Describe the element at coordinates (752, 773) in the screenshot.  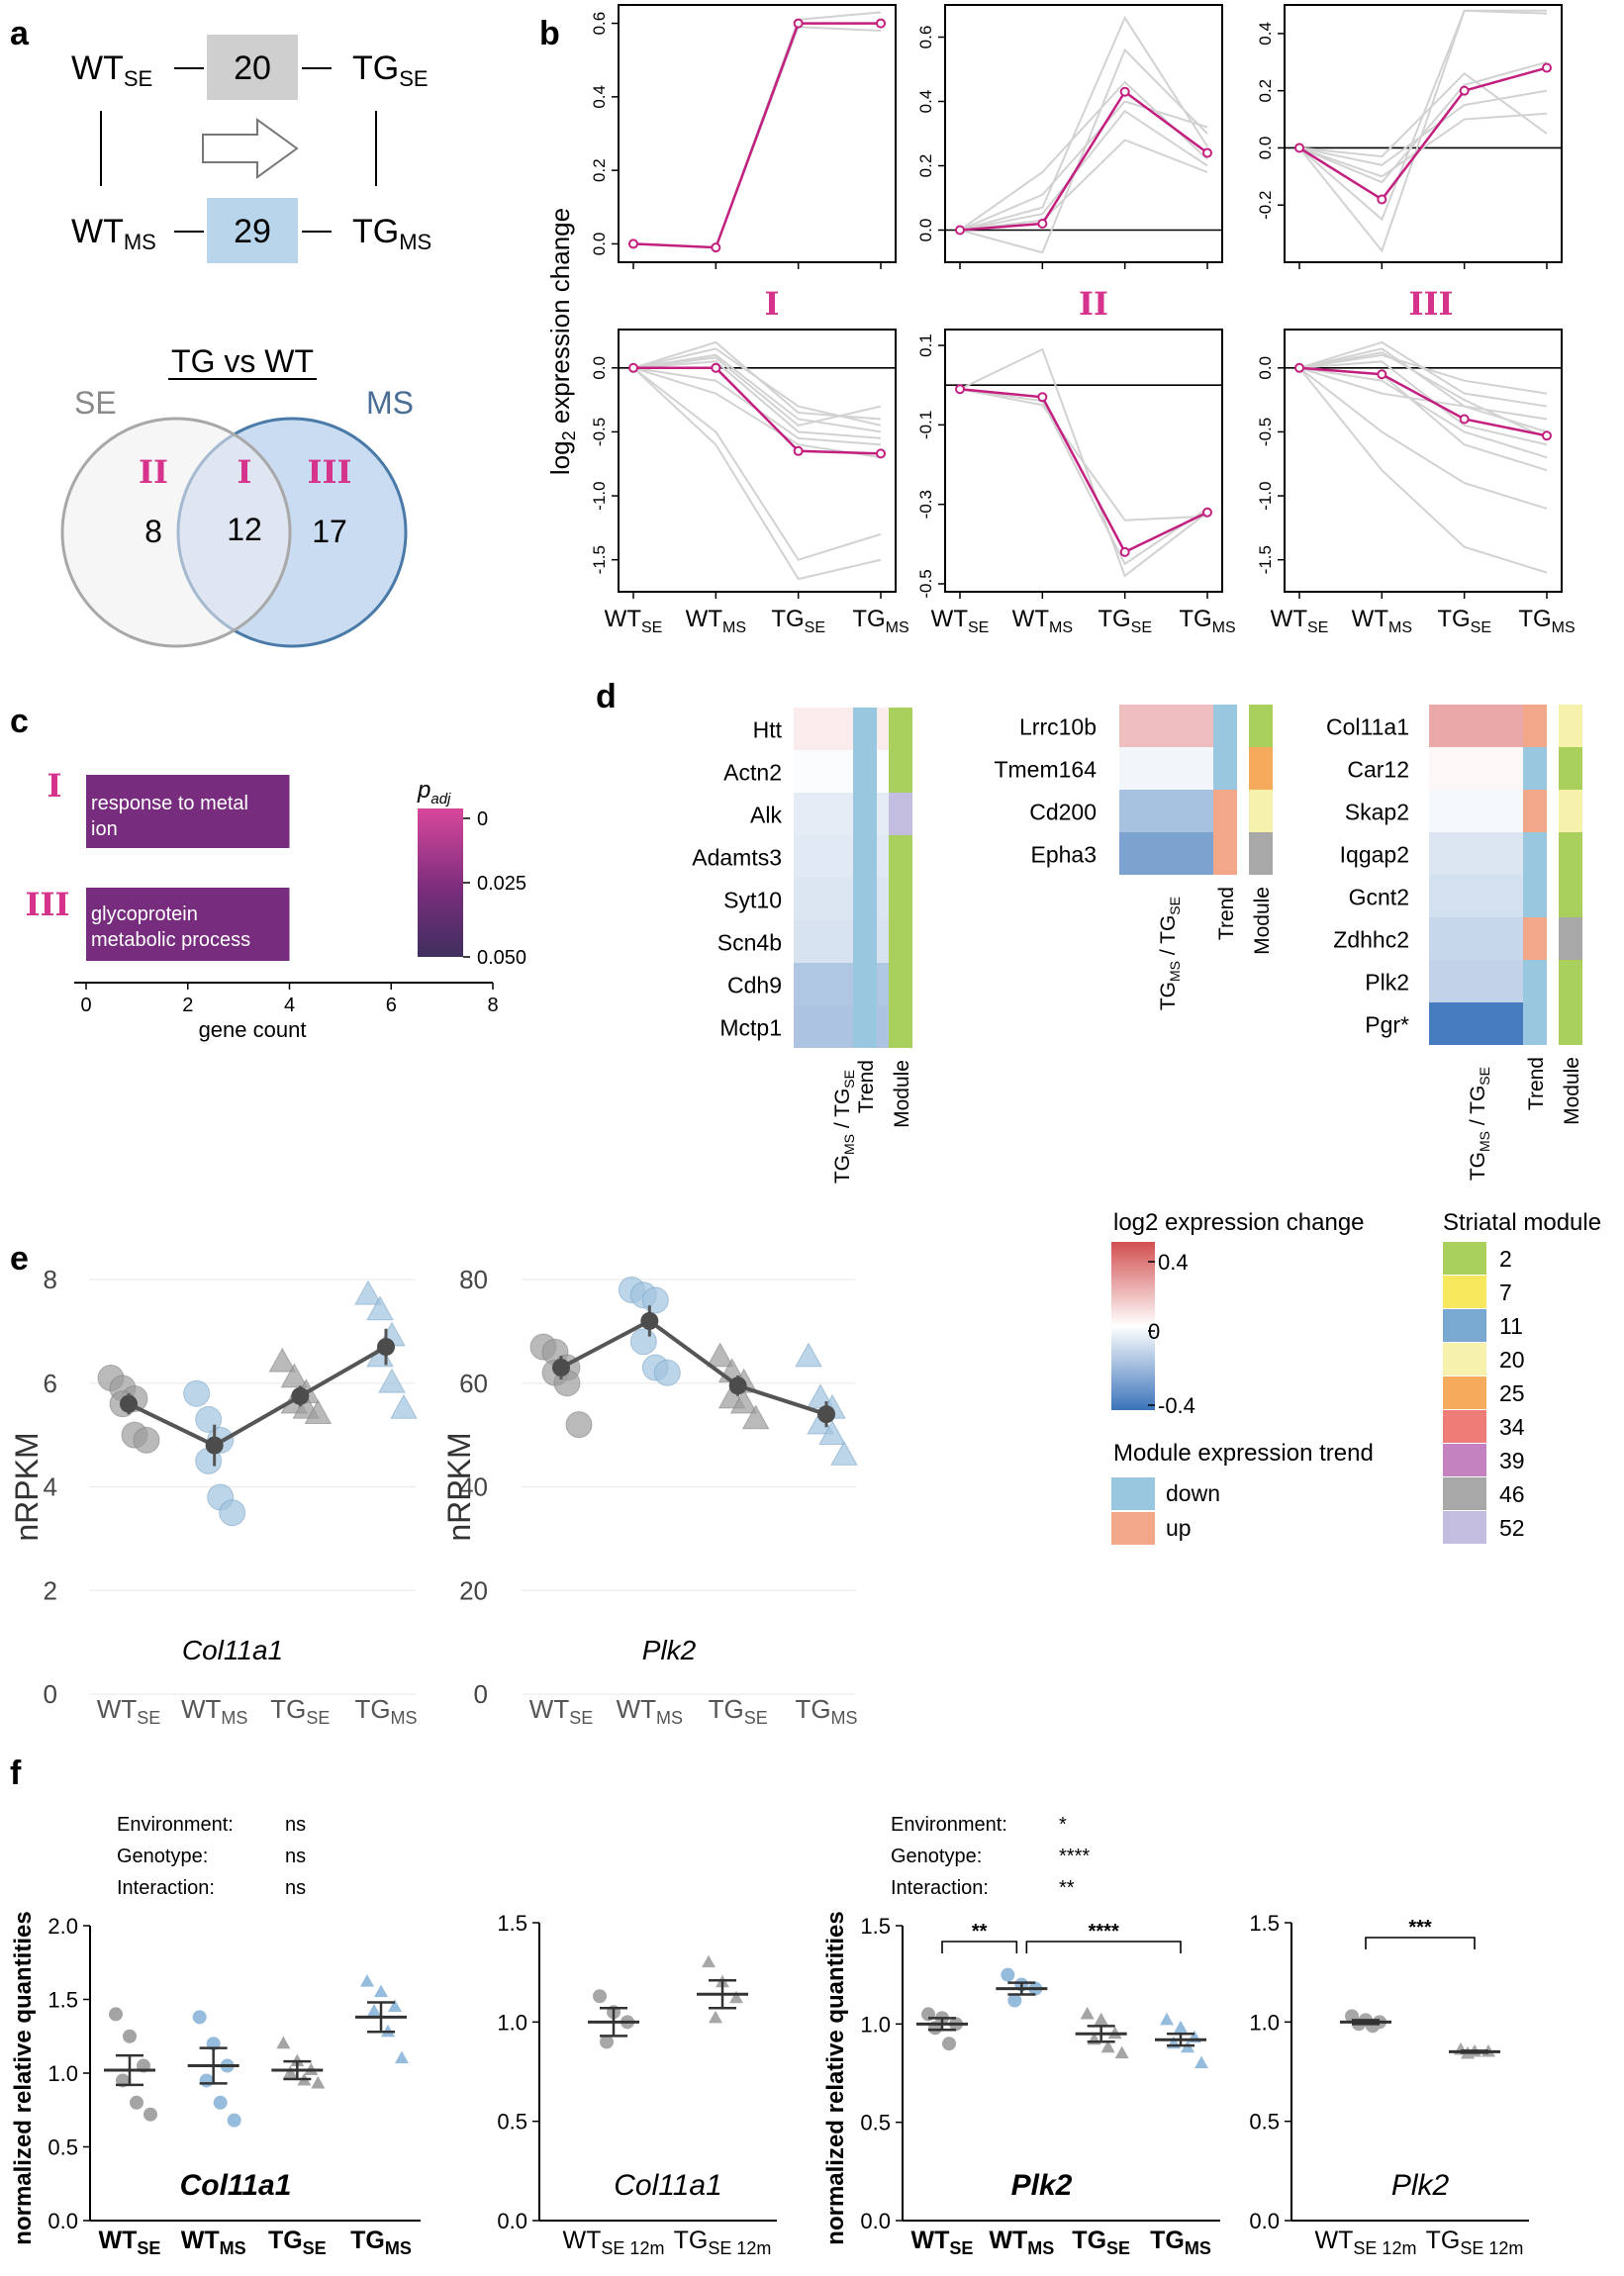
I see `gene-label: Actn2` at that location.